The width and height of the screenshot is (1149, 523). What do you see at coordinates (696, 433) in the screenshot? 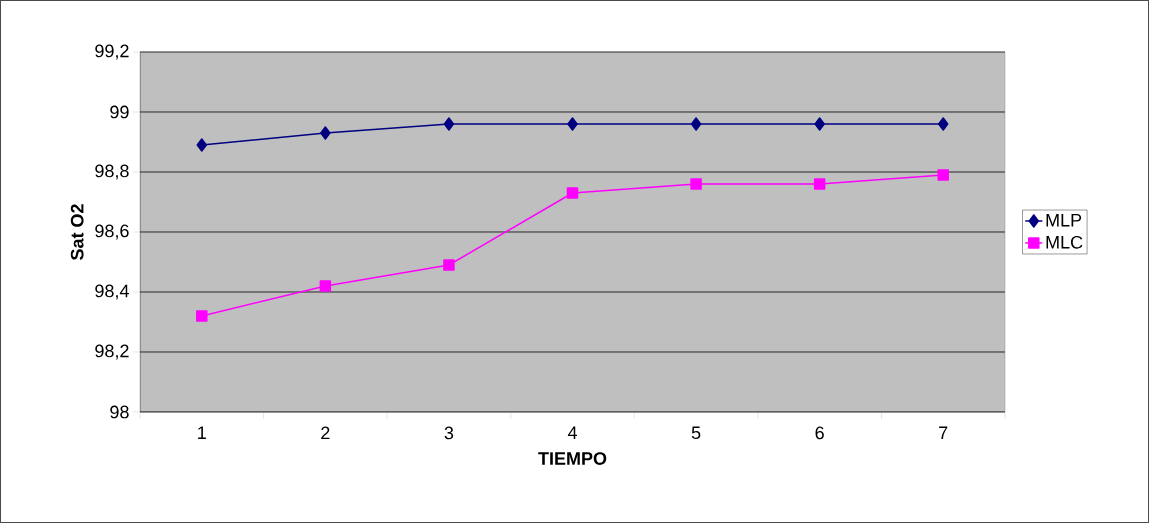
I see `x-tick-label: 5` at bounding box center [696, 433].